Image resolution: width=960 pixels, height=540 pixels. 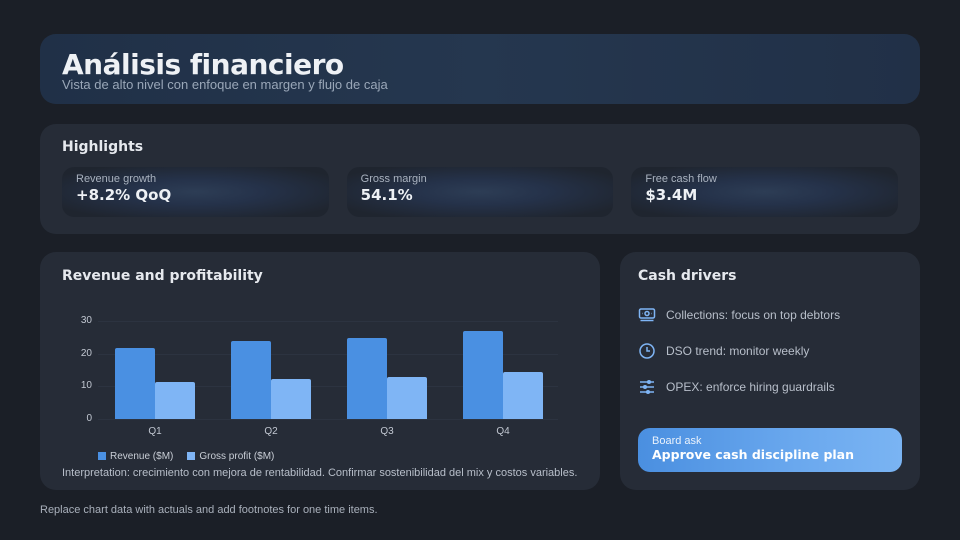 I want to click on legend-item-revenue: Revenue ($M), so click(x=135, y=456).